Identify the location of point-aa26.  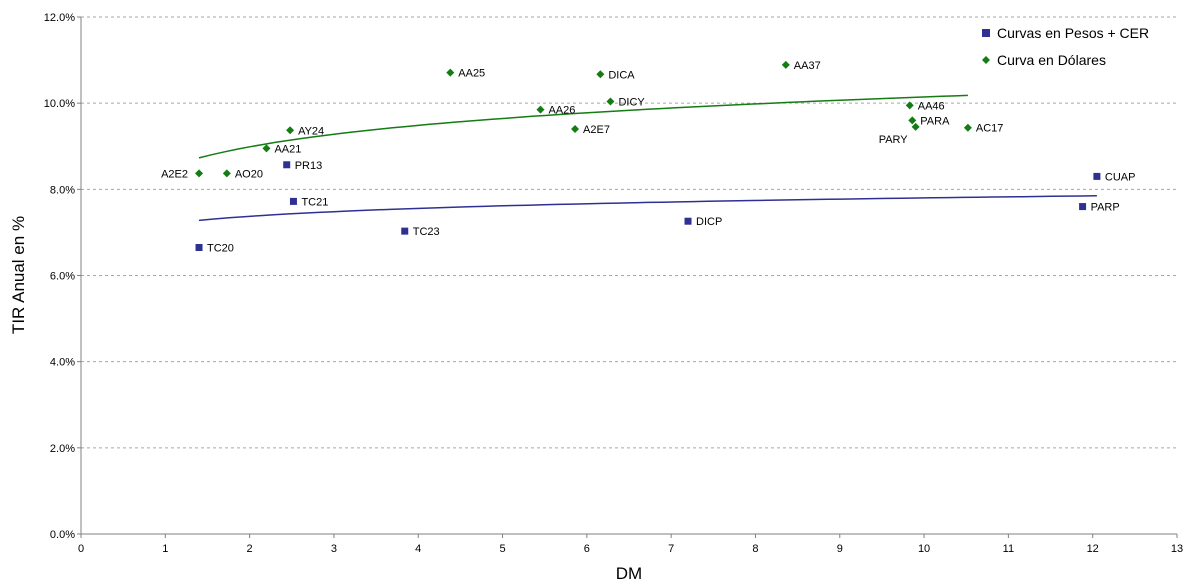
(540, 109).